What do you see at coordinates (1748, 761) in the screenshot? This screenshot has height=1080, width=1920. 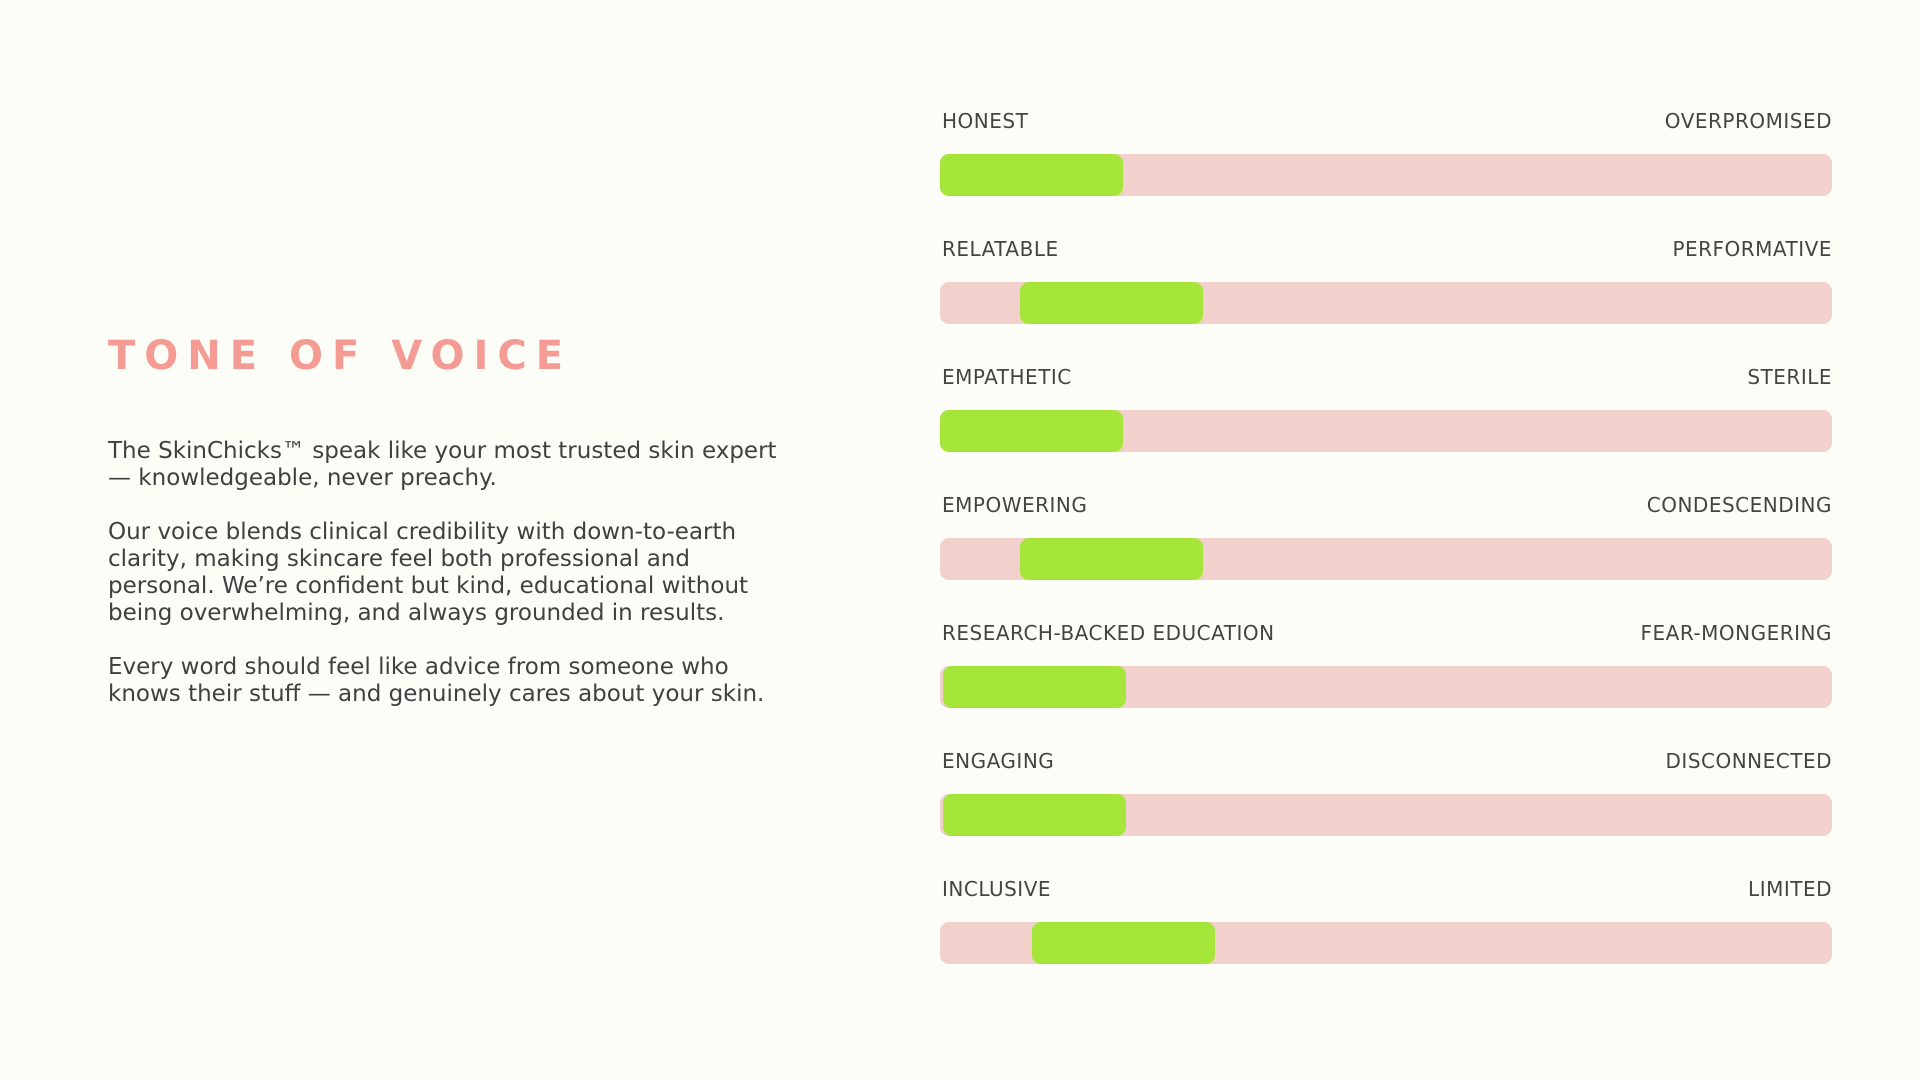 I see `scale-right-label: DISCONNECTED` at bounding box center [1748, 761].